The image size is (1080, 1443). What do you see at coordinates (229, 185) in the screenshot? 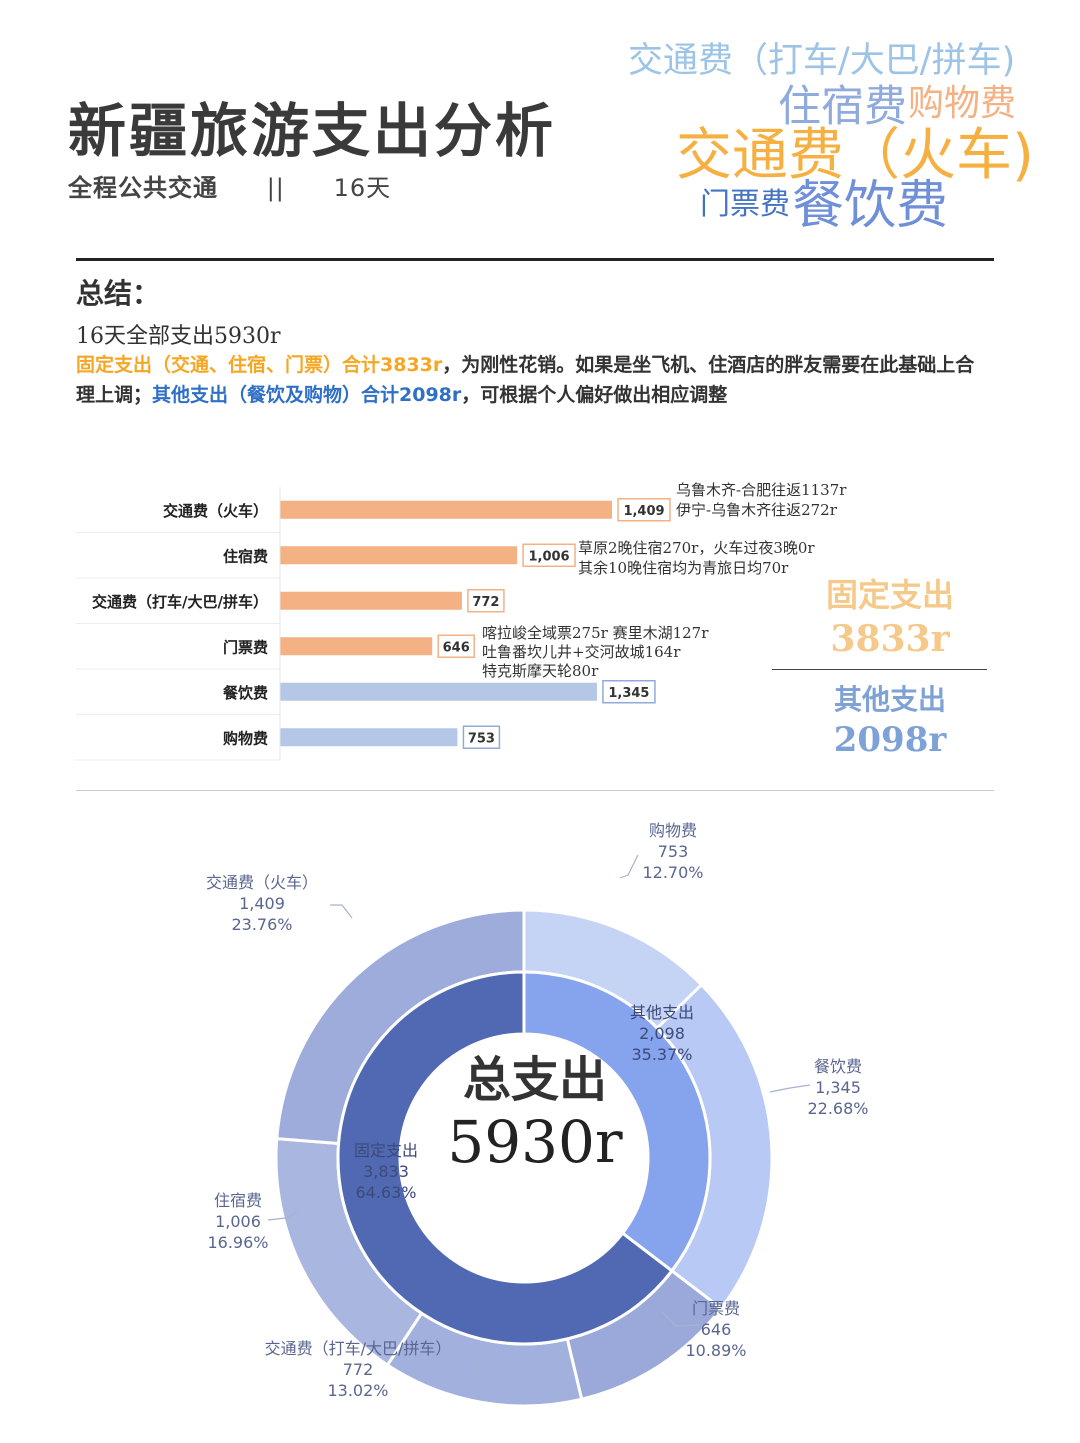
I see `page-subtitle: 全程公共交通 || 16天` at bounding box center [229, 185].